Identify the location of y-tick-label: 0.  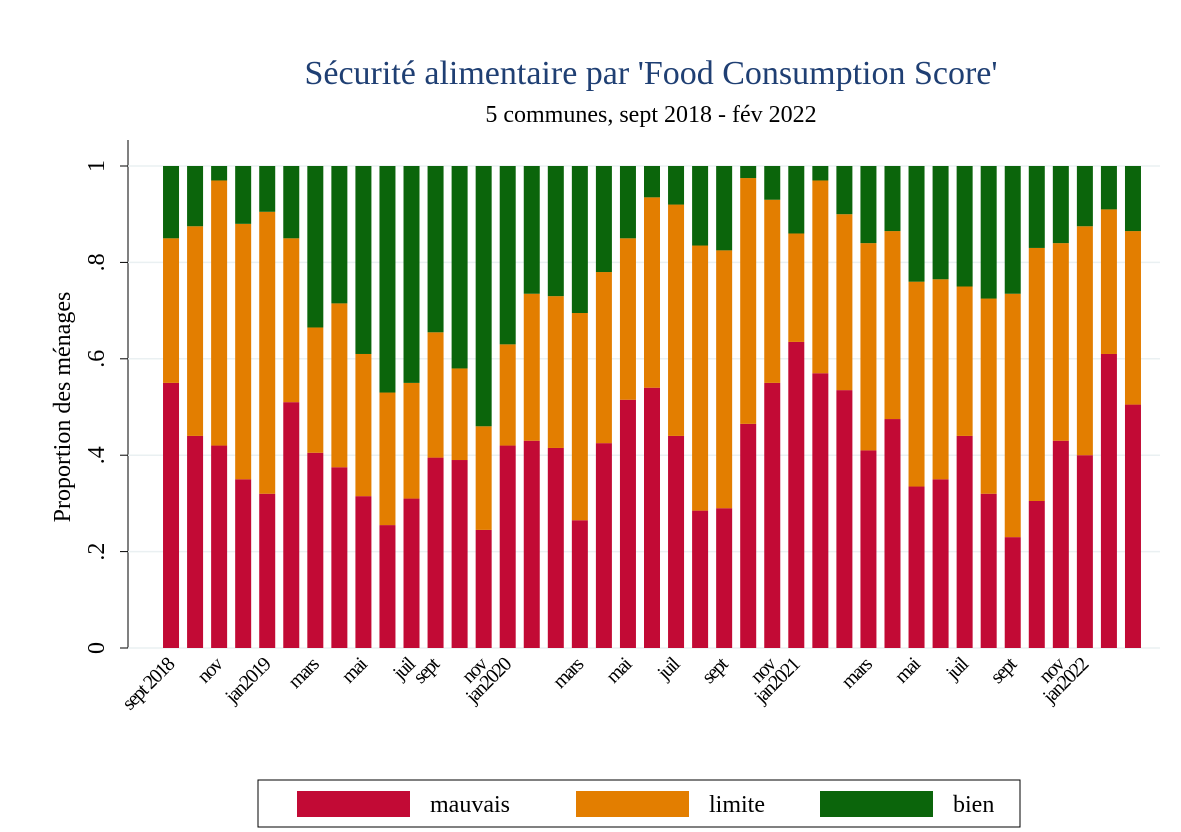
(97, 648).